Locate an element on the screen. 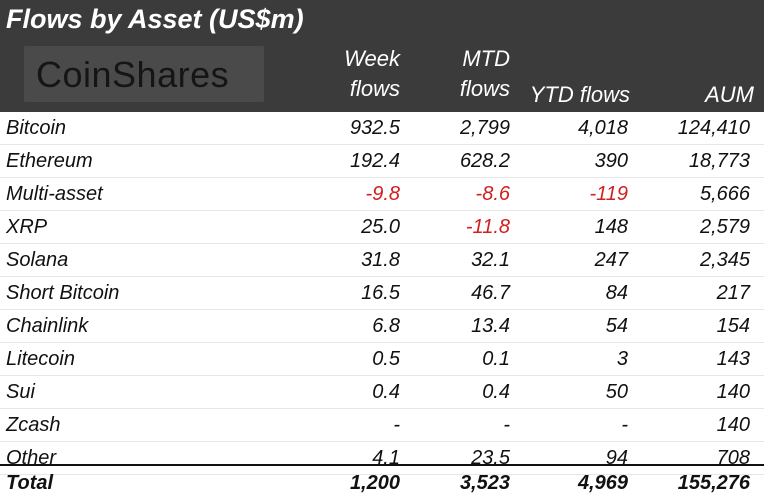  aum-value: 708 is located at coordinates (733, 458).